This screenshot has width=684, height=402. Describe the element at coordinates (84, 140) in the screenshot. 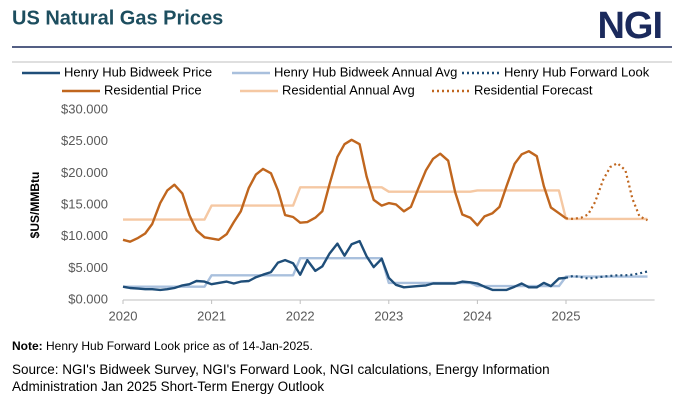

I see `y-tick-label: $25.000` at that location.